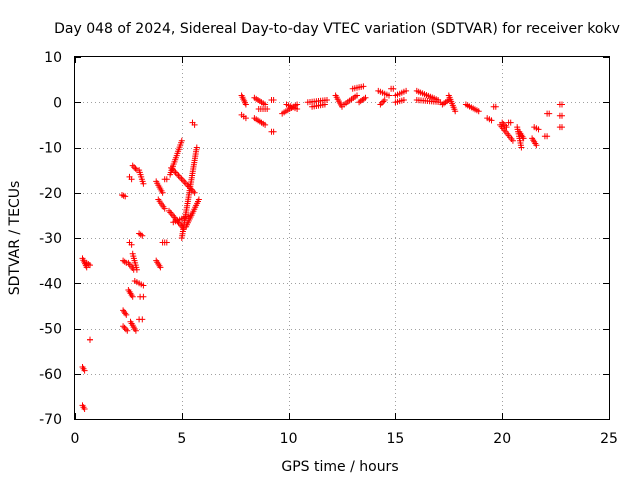 This screenshot has height=480, width=640. I want to click on y-tick-label: -20, so click(50, 194).